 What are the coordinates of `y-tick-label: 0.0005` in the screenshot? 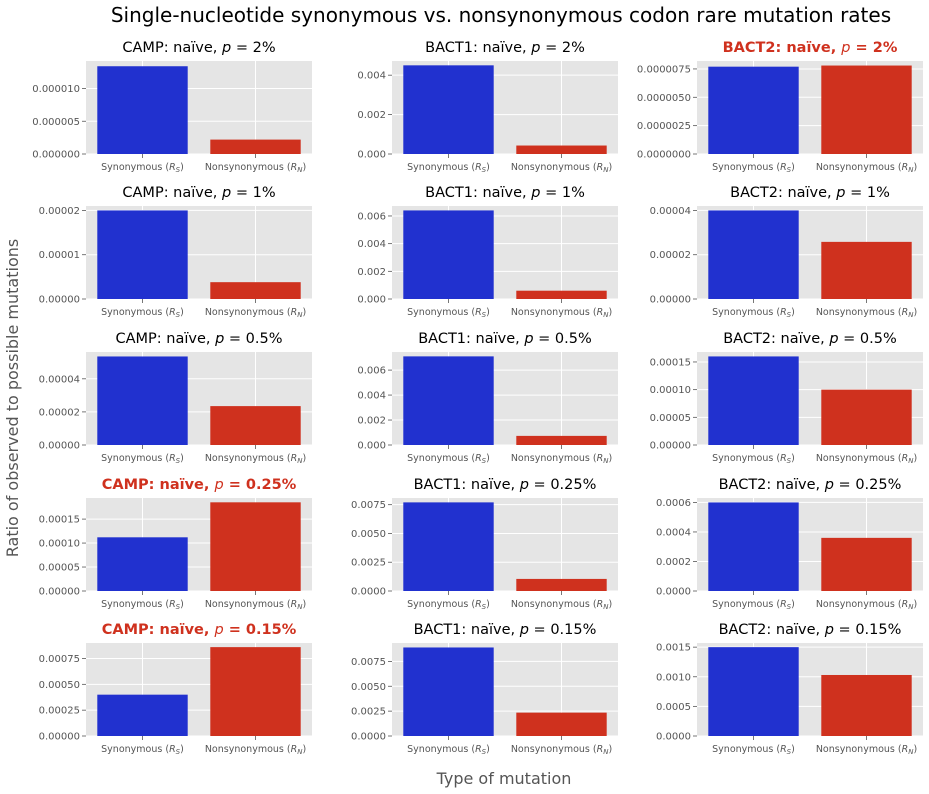 It's located at (673, 707).